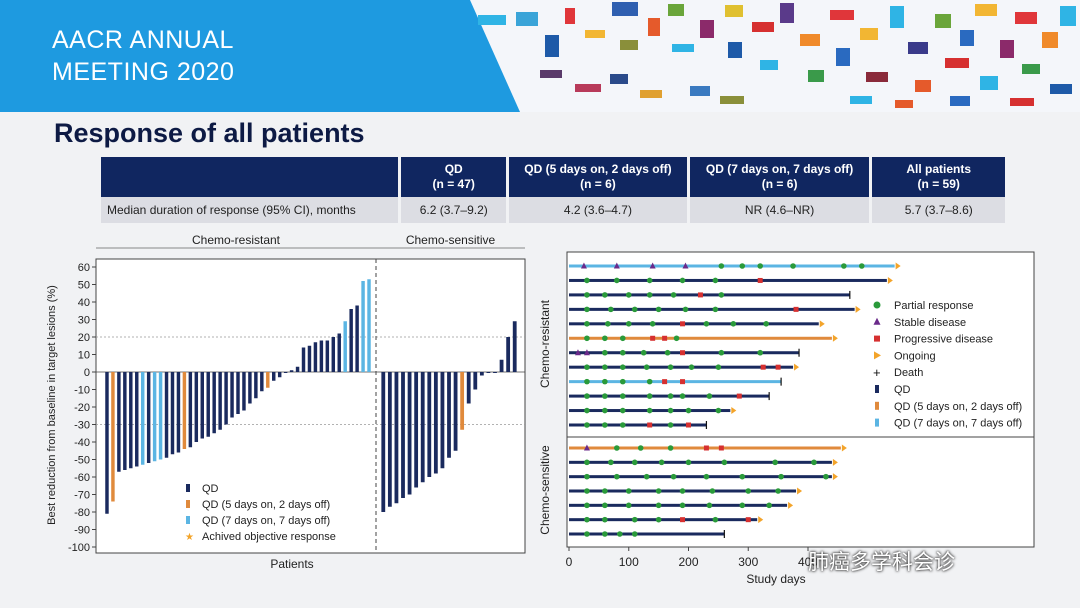  Describe the element at coordinates (780, 177) in the screenshot. I see `table-header-qd-7-7: QD (7 days on, 7 days off) (n = 6)` at that location.